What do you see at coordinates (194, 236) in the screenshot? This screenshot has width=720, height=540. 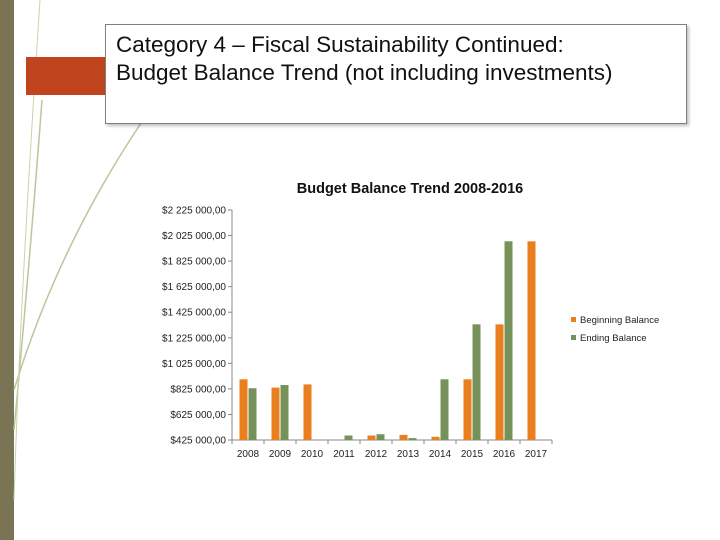 I see `y-tick-label: $2 025 000,00` at bounding box center [194, 236].